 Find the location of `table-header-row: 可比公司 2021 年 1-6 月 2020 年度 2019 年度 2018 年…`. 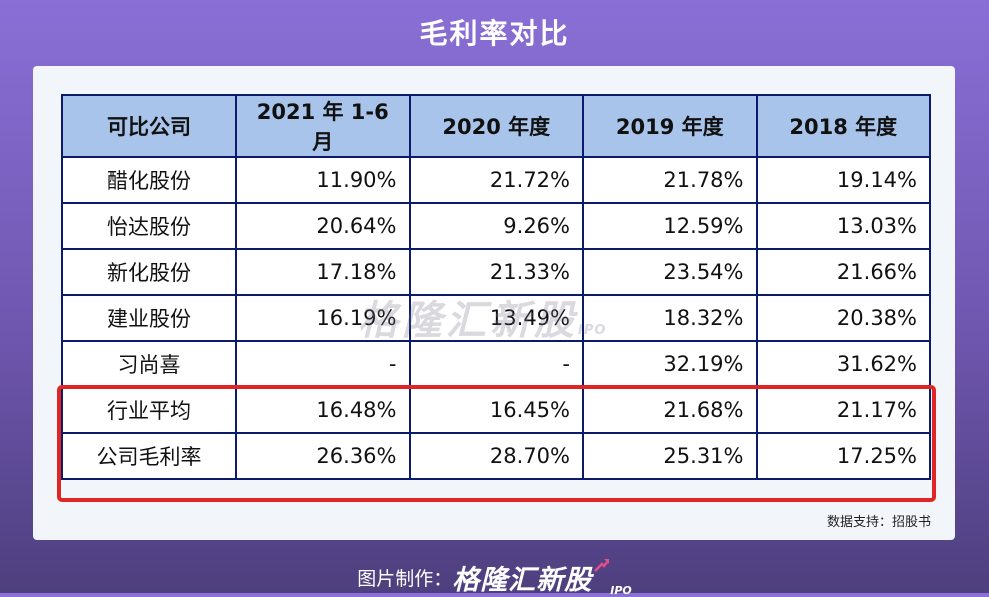

table-header-row: 可比公司 2021 年 1-6 月 2020 年度 2019 年度 2018 年… is located at coordinates (496, 126).